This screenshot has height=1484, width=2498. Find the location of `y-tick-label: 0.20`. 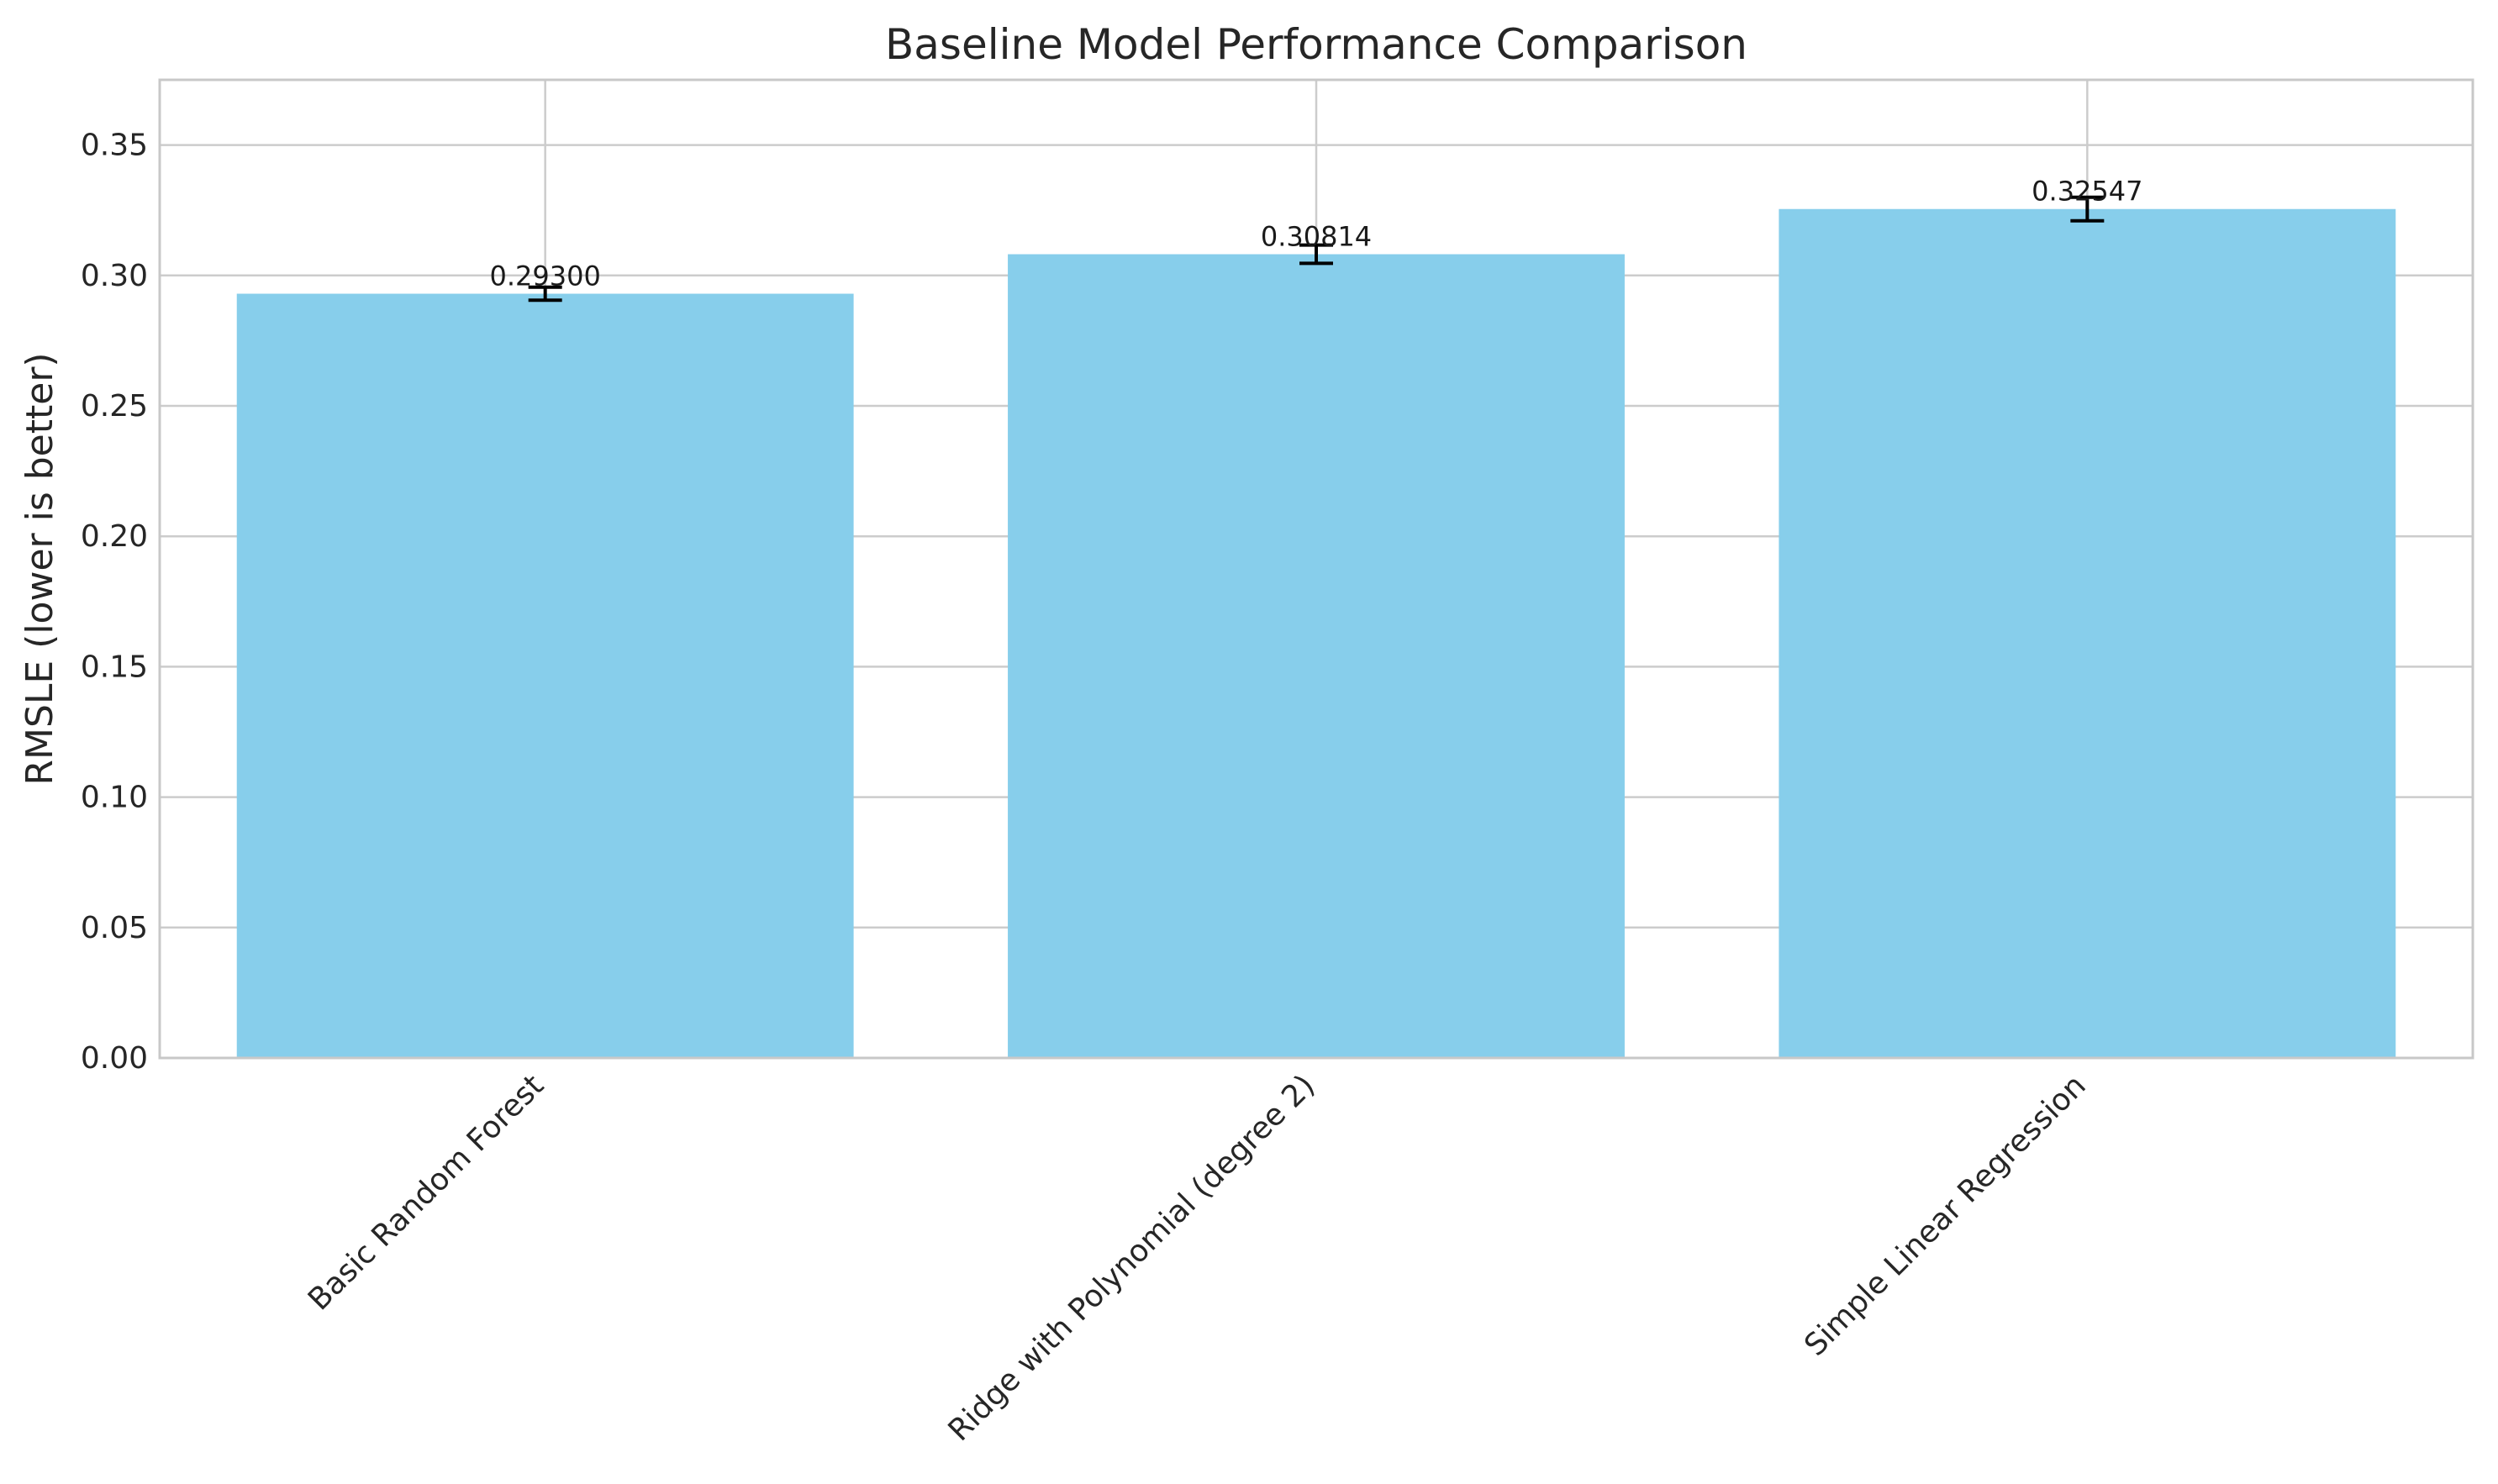

y-tick-label: 0.20 is located at coordinates (115, 536).